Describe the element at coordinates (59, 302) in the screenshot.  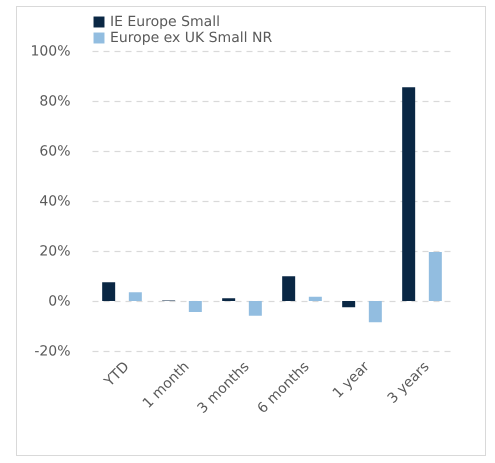
I see `y-tick-label: 0%` at that location.